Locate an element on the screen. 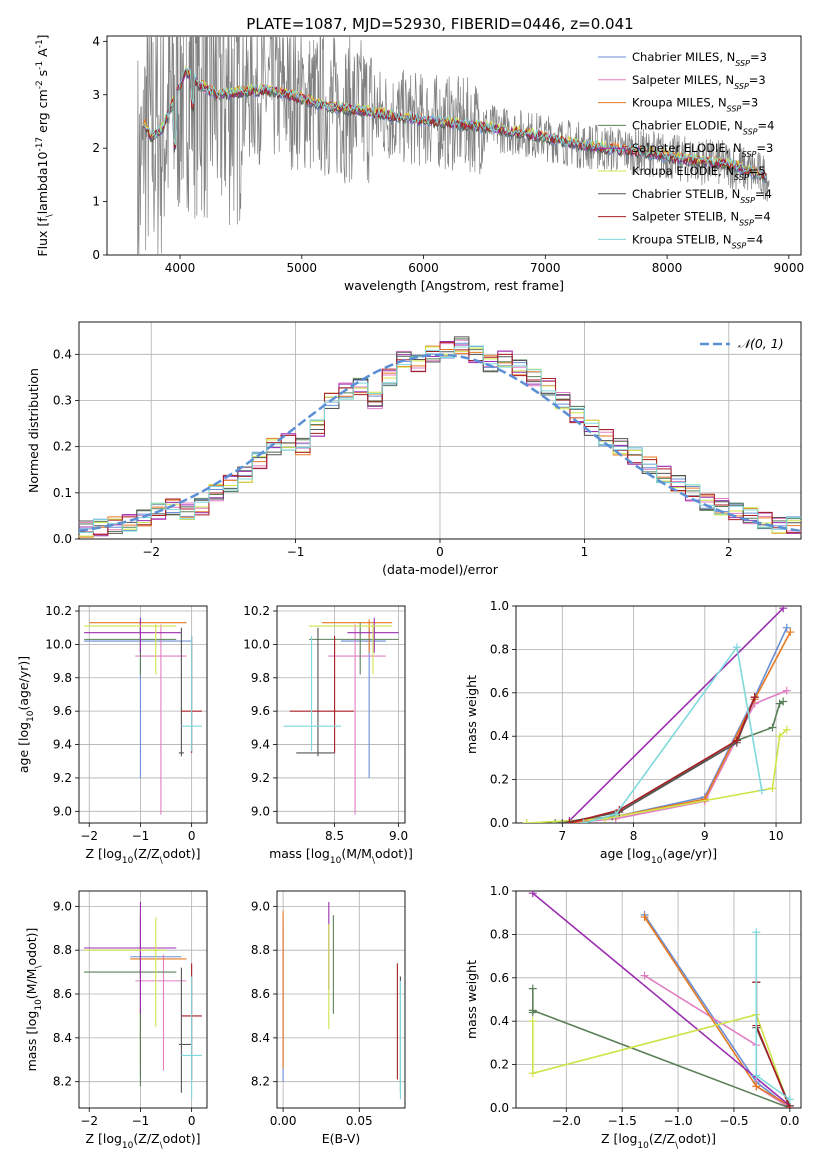 This screenshot has height=1170, width=819. x-axis-label: (data-model)/error is located at coordinates (440, 569).